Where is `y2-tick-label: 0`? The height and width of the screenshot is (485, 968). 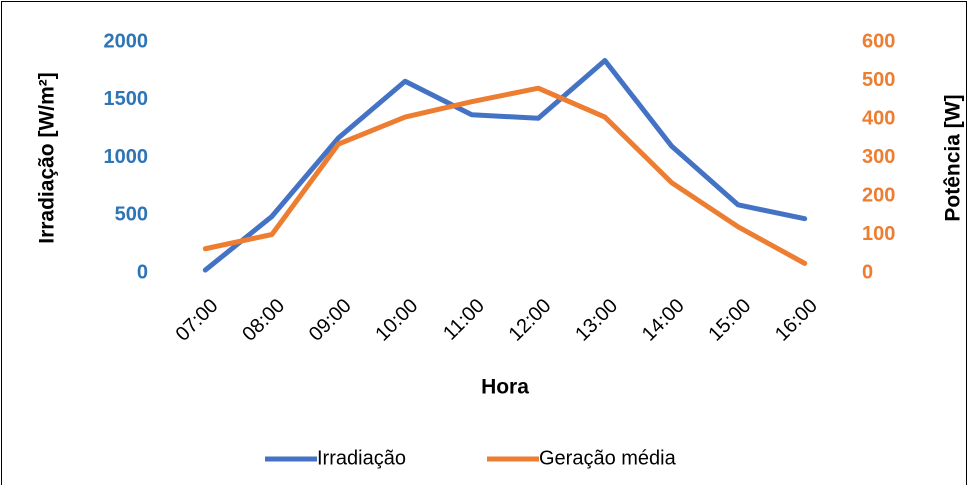
y2-tick-label: 0 is located at coordinates (867, 272).